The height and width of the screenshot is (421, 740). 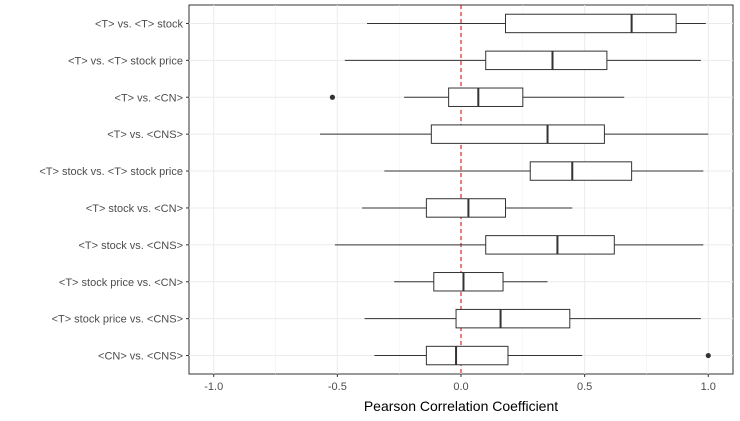 What do you see at coordinates (125, 61) in the screenshot?
I see `y-tick-label: <T> vs. <T> stock price` at bounding box center [125, 61].